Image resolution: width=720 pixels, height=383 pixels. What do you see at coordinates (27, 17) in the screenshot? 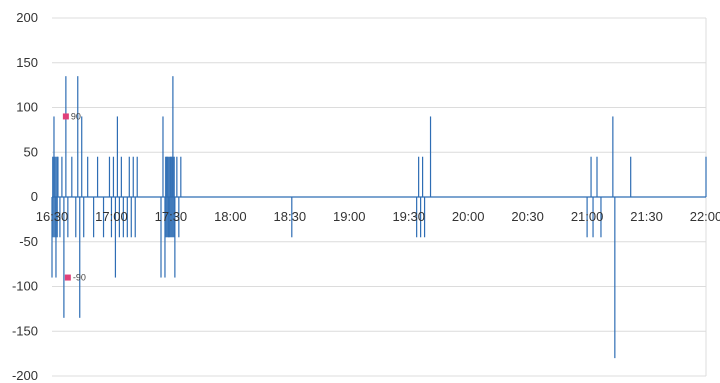
I see `y-tick-label: 200` at bounding box center [27, 17].